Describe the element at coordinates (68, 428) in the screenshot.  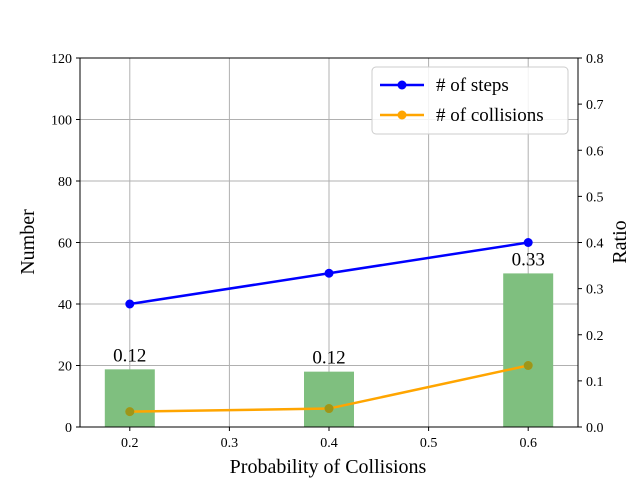
I see `y-left-tick-label: 0` at that location.